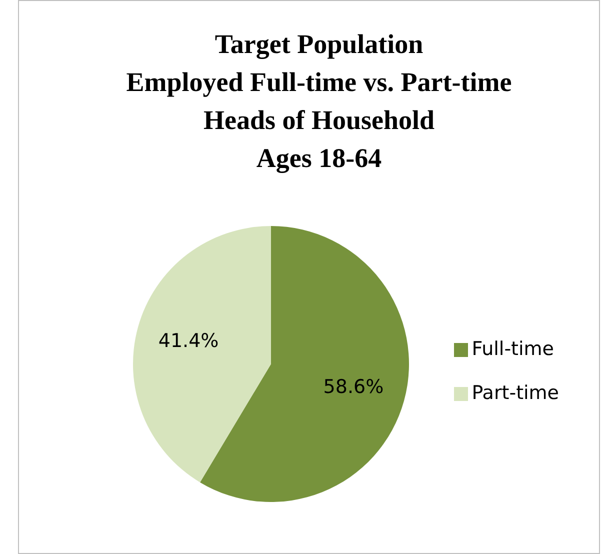 The image size is (601, 554). I want to click on legend-label: Part-time, so click(515, 393).